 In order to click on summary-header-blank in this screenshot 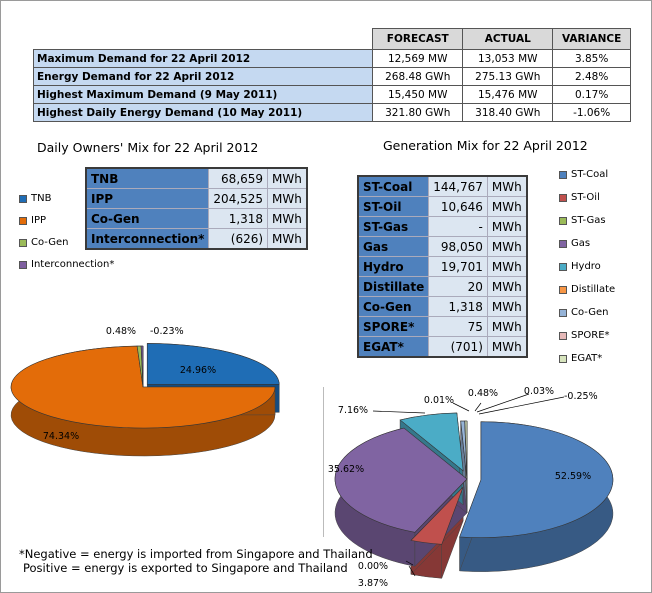, I will do `click(203, 39)`.